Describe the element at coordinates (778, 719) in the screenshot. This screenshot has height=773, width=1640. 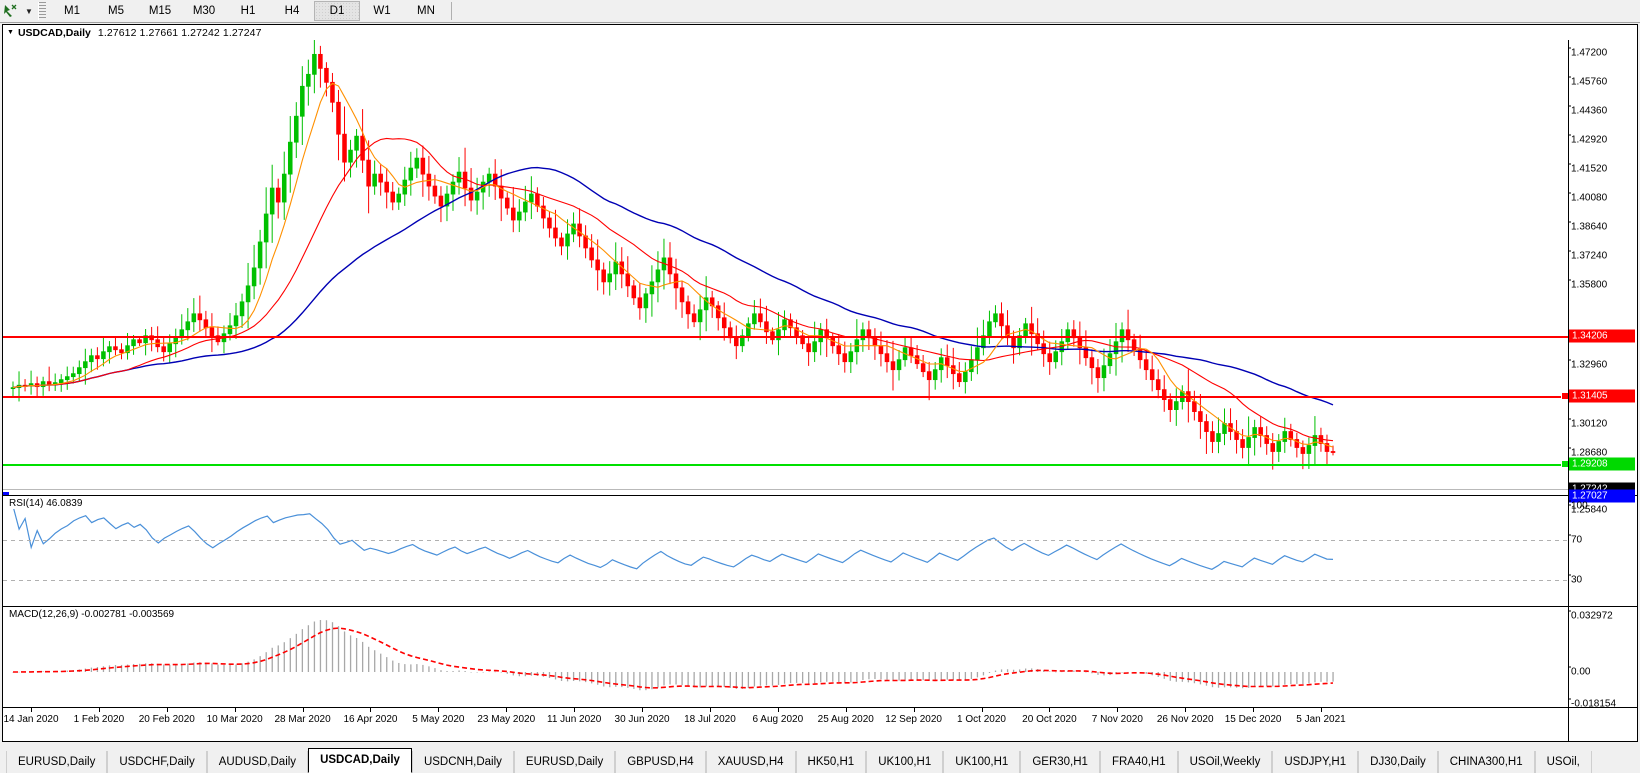
I see `time-axis-label: 6 Aug 2020` at that location.